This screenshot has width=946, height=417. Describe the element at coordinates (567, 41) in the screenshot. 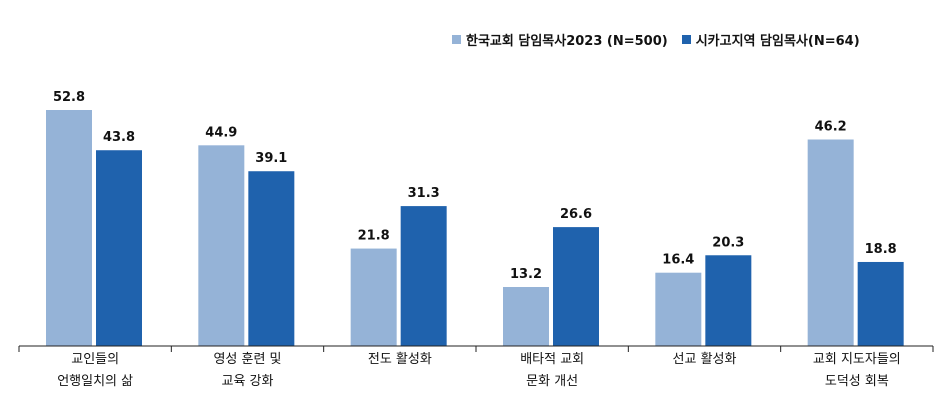

I see `legend-label-korea: 한국교회 담임목사2023 (N=500)` at that location.